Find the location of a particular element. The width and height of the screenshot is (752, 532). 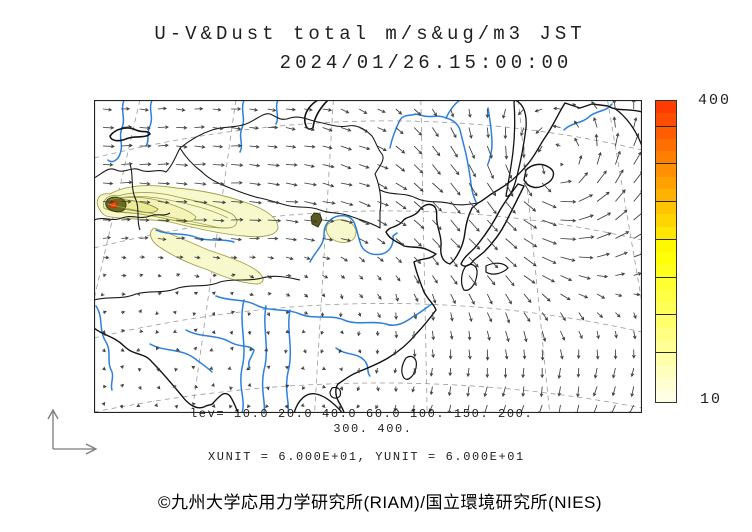

copyright: ©九州大学応用力学研究所(RIAM)/国立環境研究所(NIES) is located at coordinates (380, 502).